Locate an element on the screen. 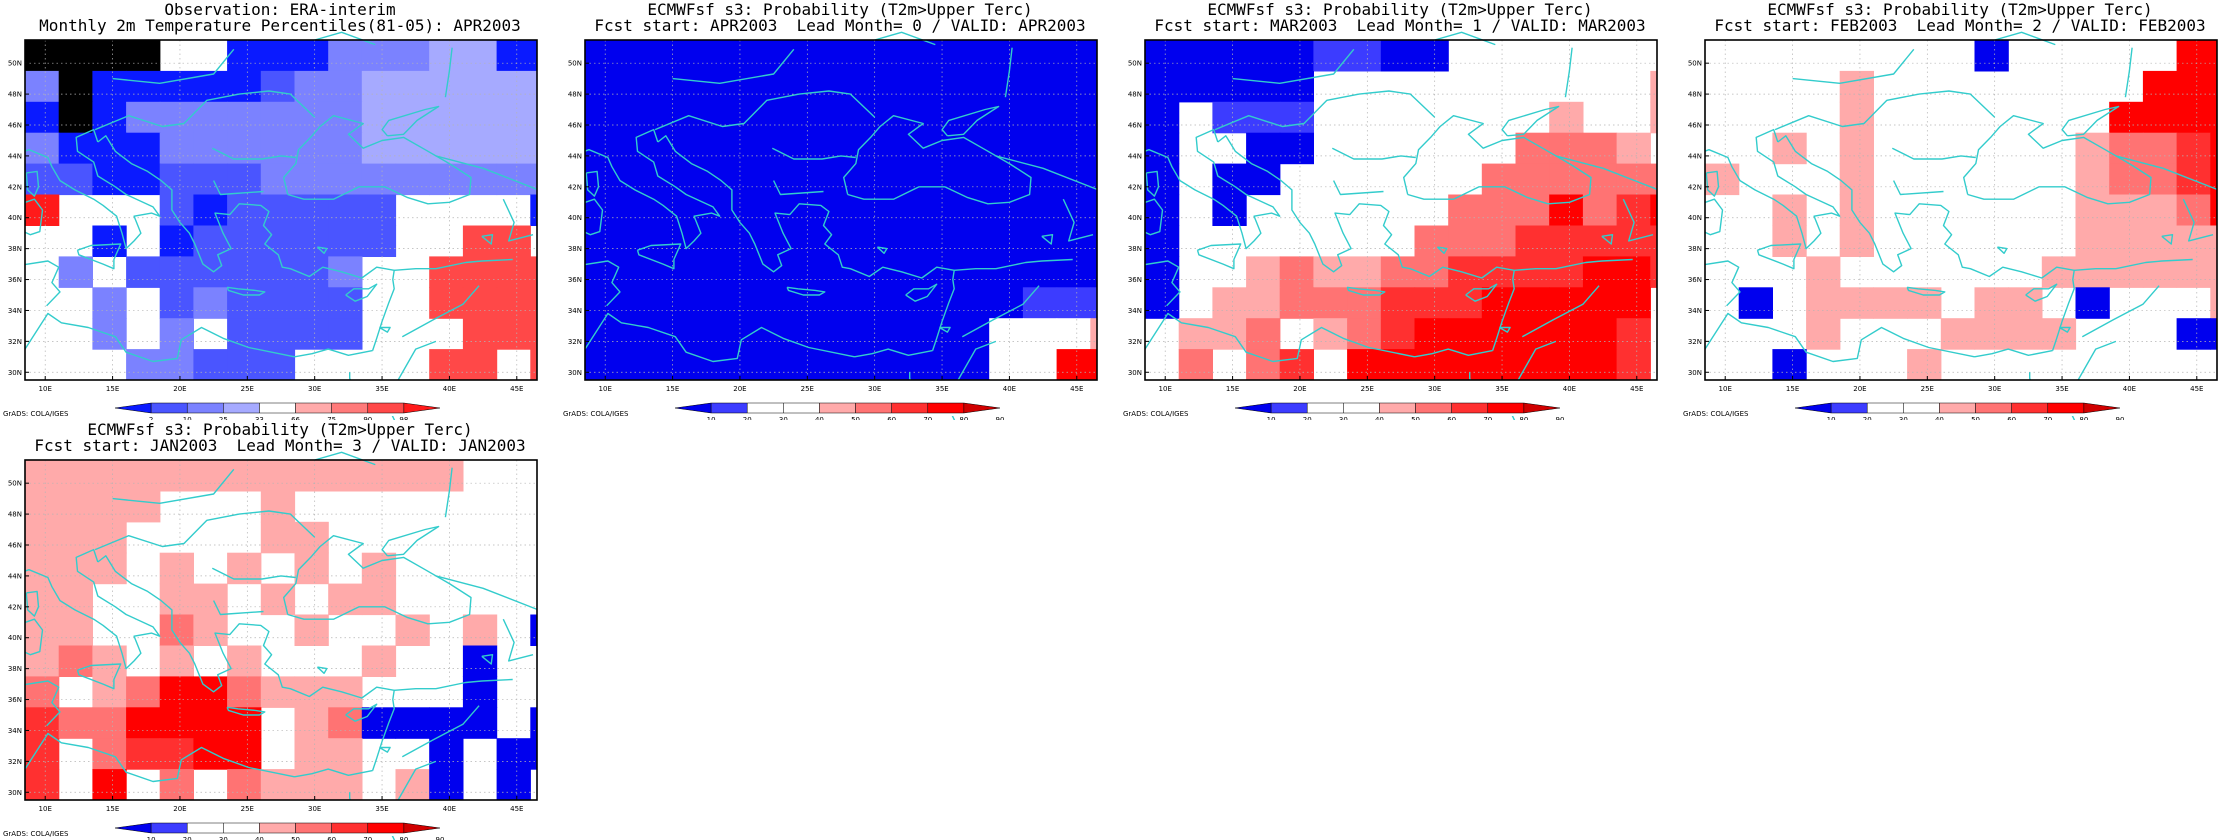 The height and width of the screenshot is (840, 2240). x-tick-label: 15E is located at coordinates (112, 809).